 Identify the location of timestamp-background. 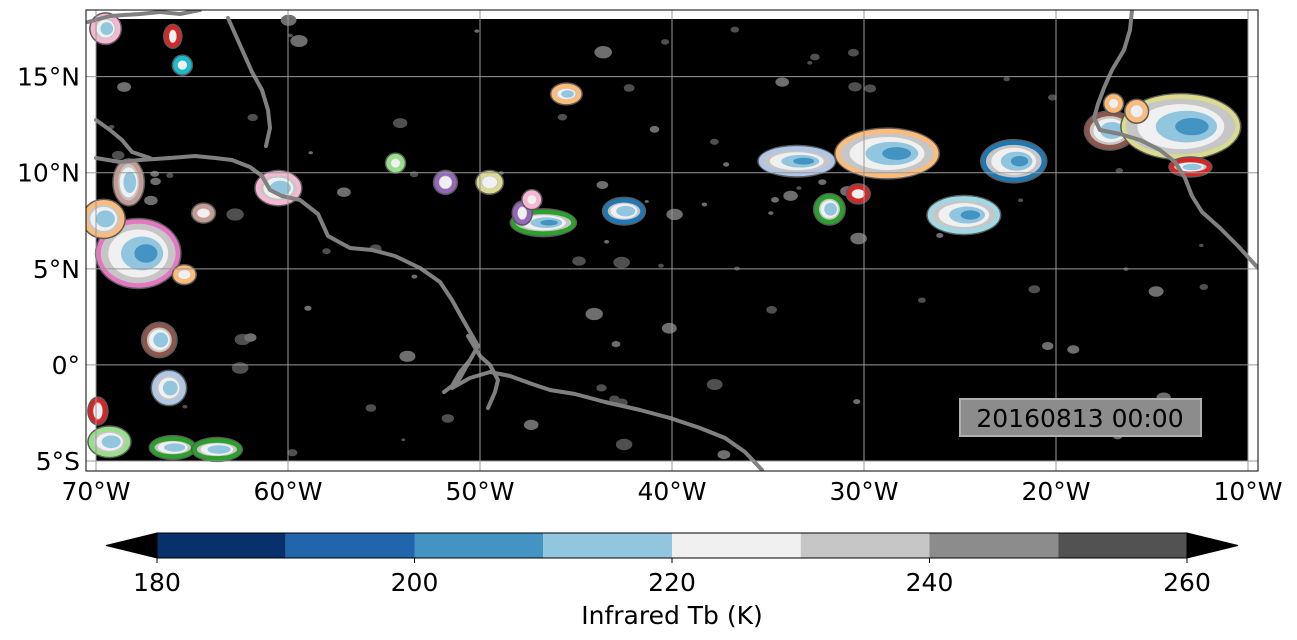
(1080, 417).